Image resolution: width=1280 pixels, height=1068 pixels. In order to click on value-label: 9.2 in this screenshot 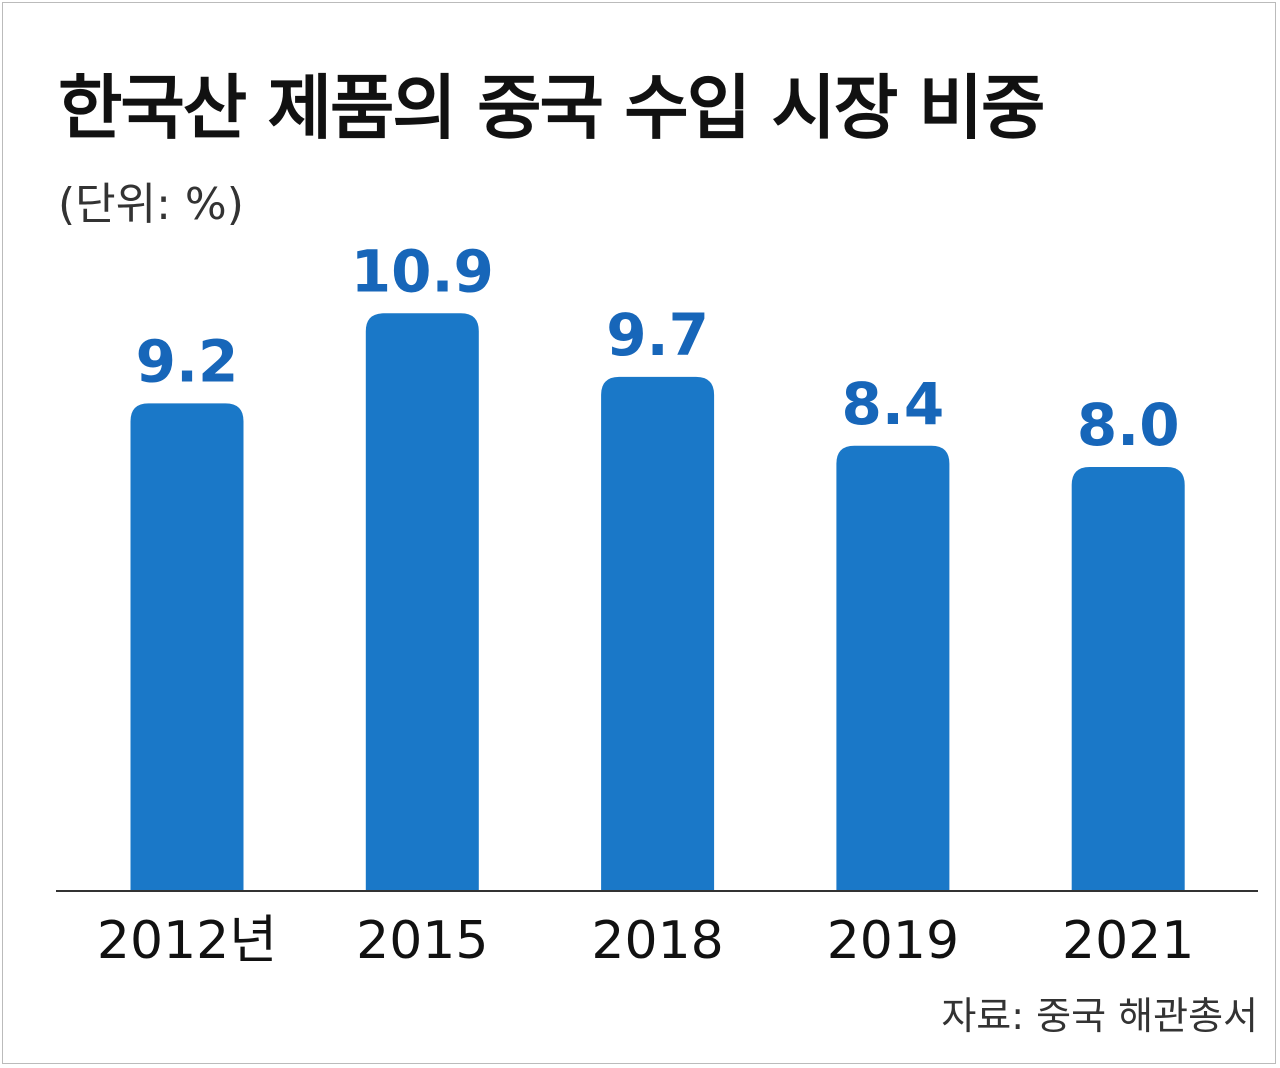, I will do `click(187, 361)`.